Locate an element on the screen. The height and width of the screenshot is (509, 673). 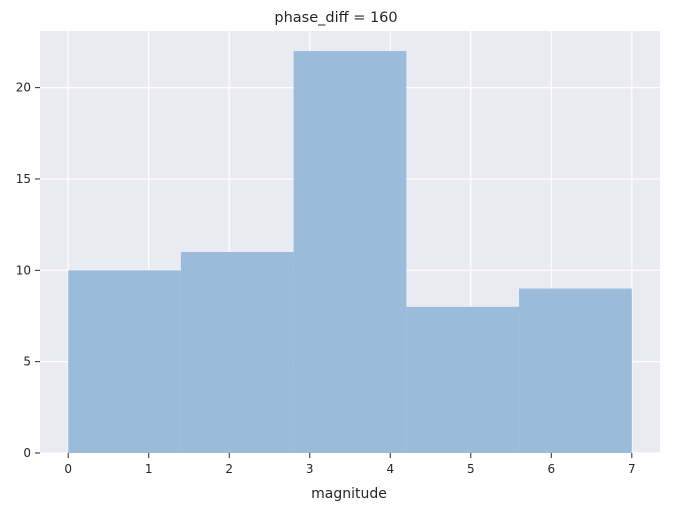
y-tick-label: 5 is located at coordinates (27, 362).